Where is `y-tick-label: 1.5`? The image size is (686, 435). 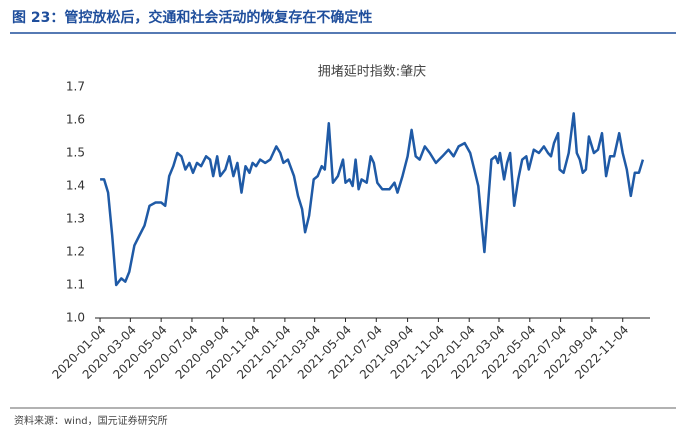
y-tick-label: 1.5 is located at coordinates (75, 153).